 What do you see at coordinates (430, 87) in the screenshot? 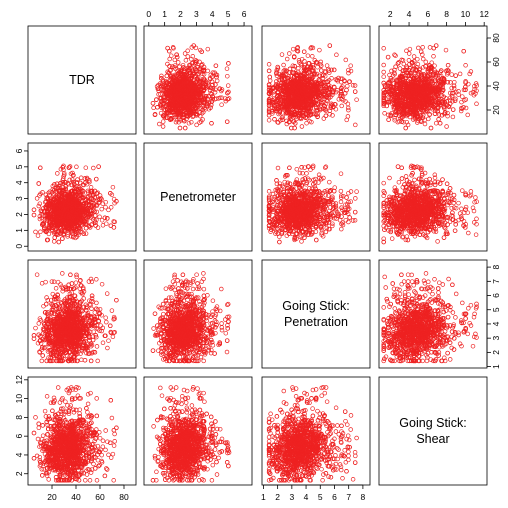
I see `panel-tdr-vs-going_stick_shear` at bounding box center [430, 87].